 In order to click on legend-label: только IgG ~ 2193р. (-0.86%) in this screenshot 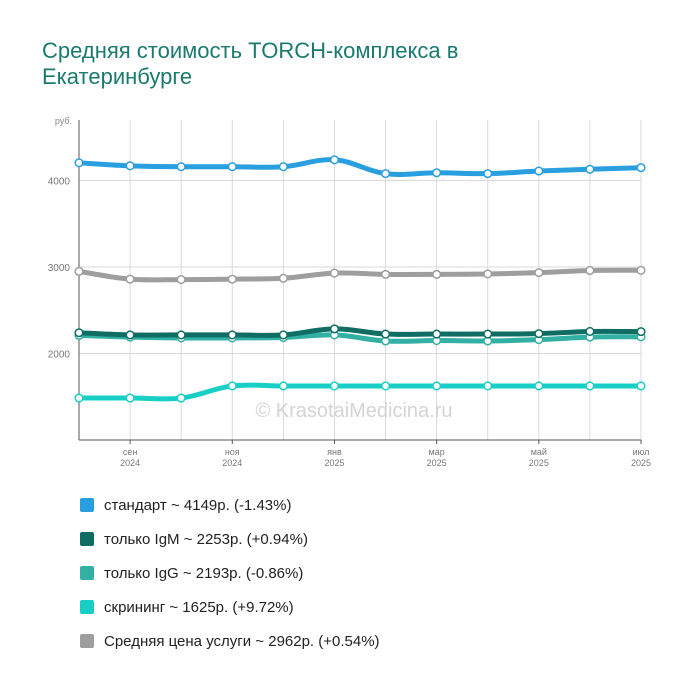, I will do `click(204, 573)`.